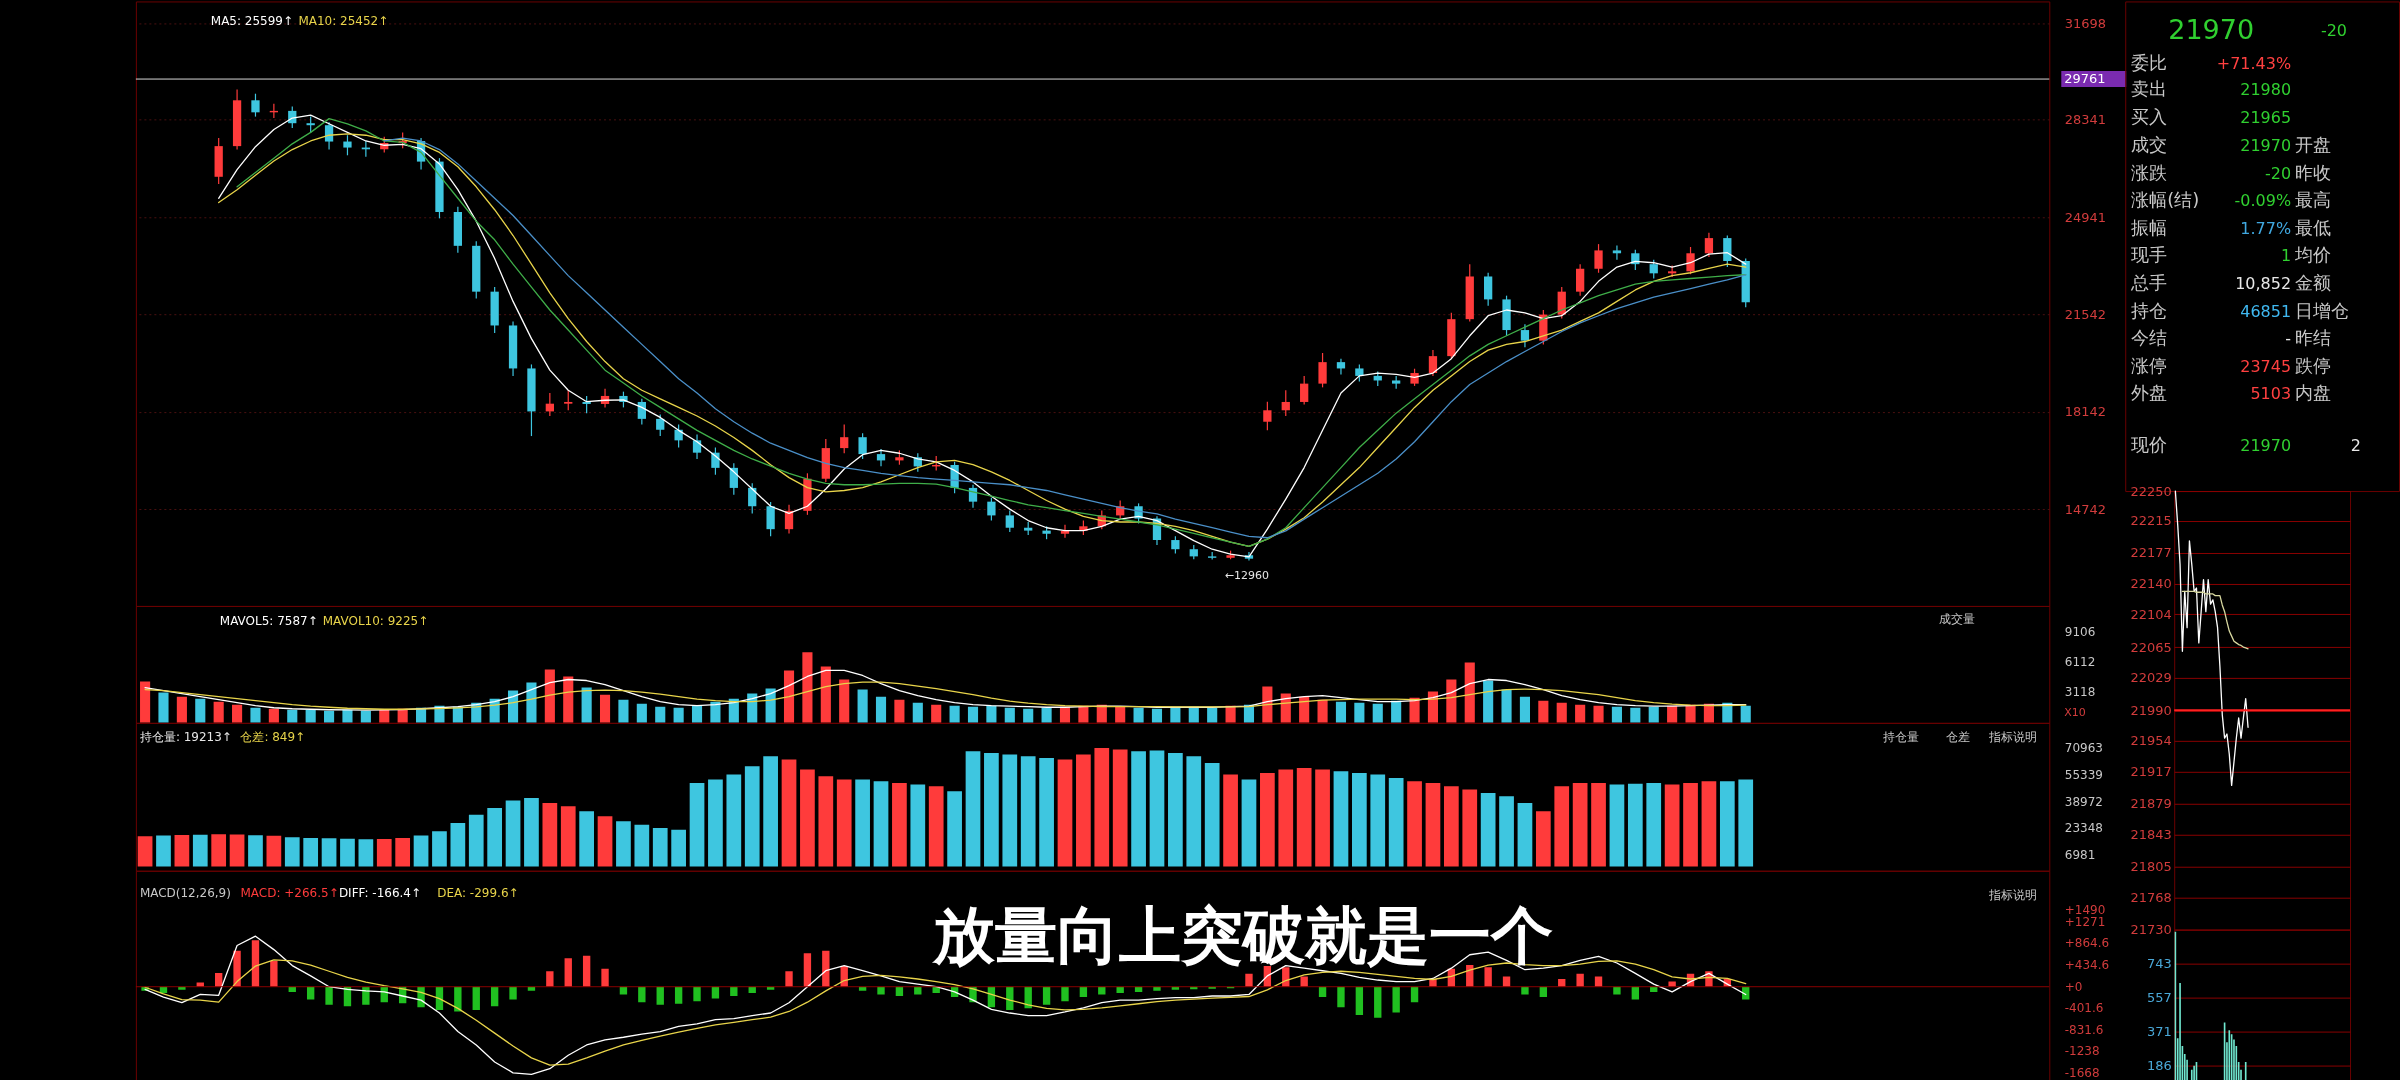  Describe the element at coordinates (2313, 338) in the screenshot. I see `text: 昨结` at that location.